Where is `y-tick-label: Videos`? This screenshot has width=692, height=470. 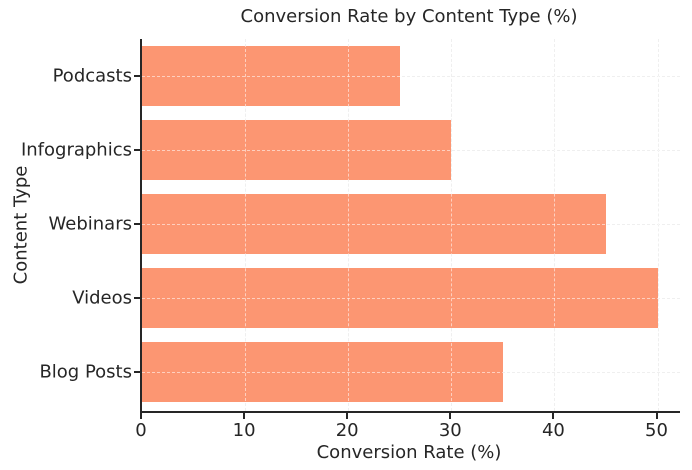 y-tick-label: Videos is located at coordinates (102, 298).